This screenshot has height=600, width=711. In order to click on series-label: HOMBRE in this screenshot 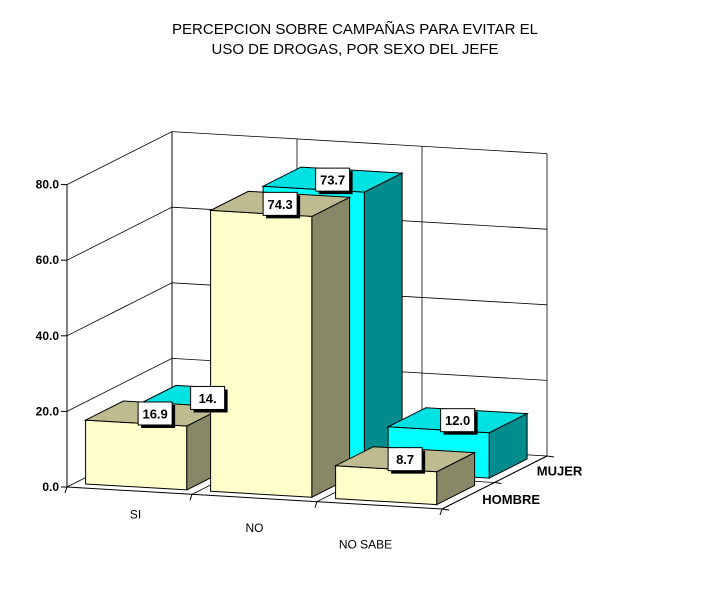, I will do `click(511, 499)`.